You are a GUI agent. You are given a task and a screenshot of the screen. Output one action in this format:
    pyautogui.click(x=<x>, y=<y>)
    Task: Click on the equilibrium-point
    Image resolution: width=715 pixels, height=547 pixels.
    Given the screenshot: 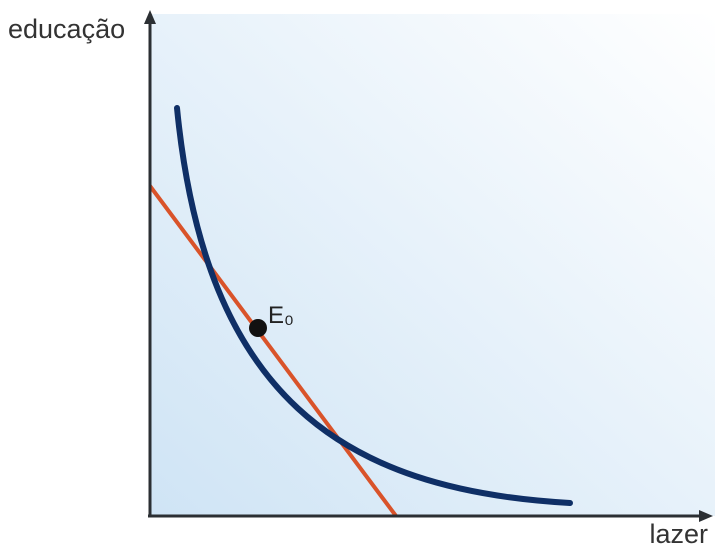 What is the action you would take?
    pyautogui.click(x=258, y=328)
    